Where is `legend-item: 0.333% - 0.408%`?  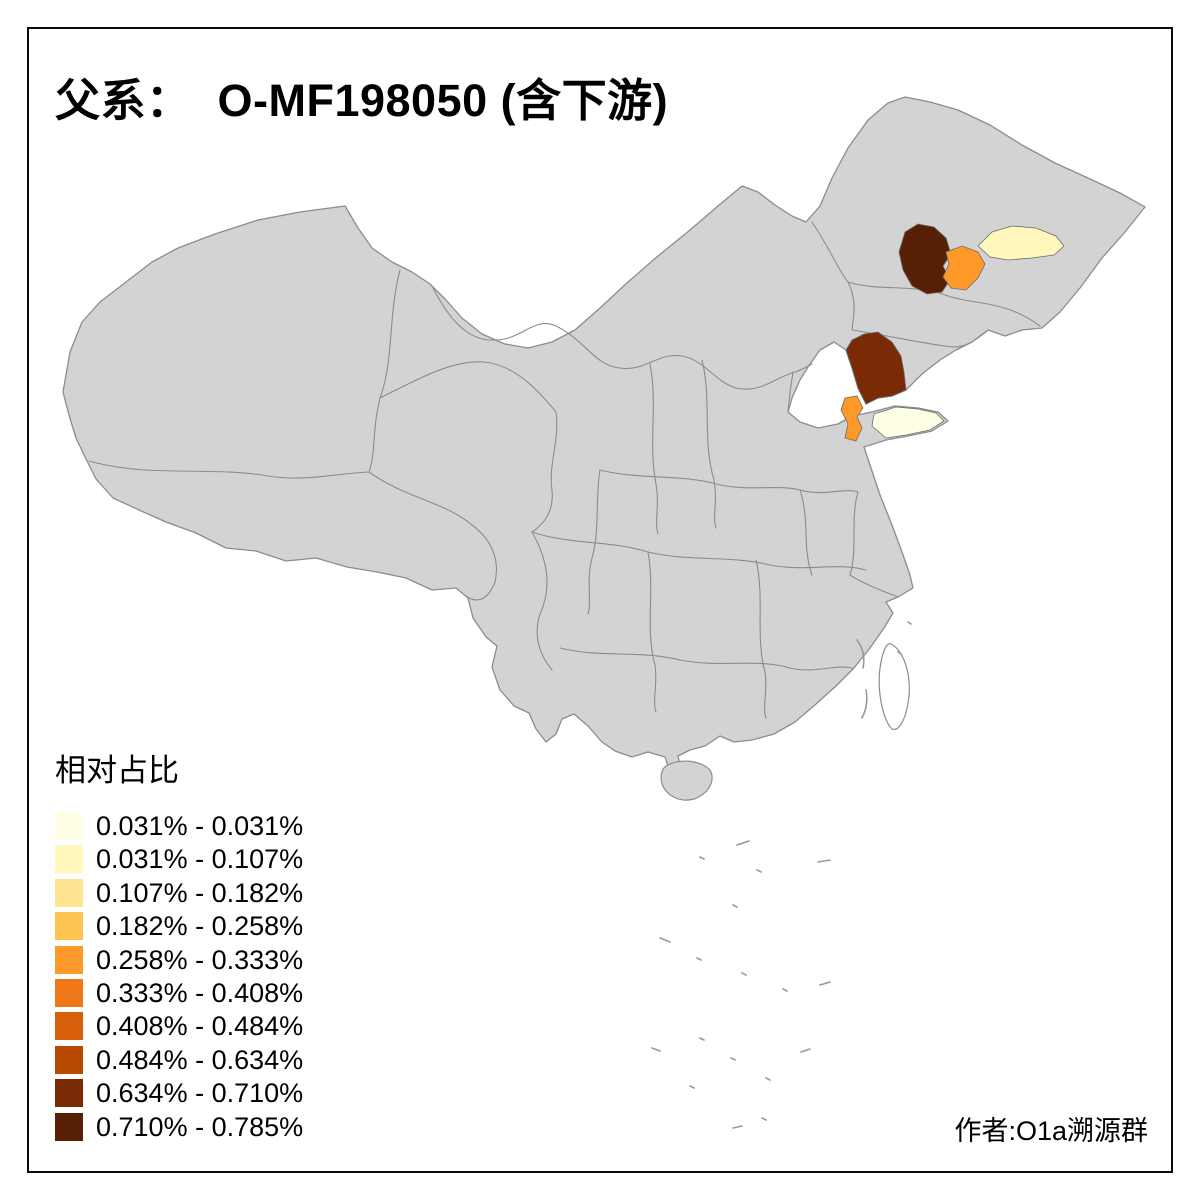
legend-item: 0.333% - 0.408% is located at coordinates (179, 992).